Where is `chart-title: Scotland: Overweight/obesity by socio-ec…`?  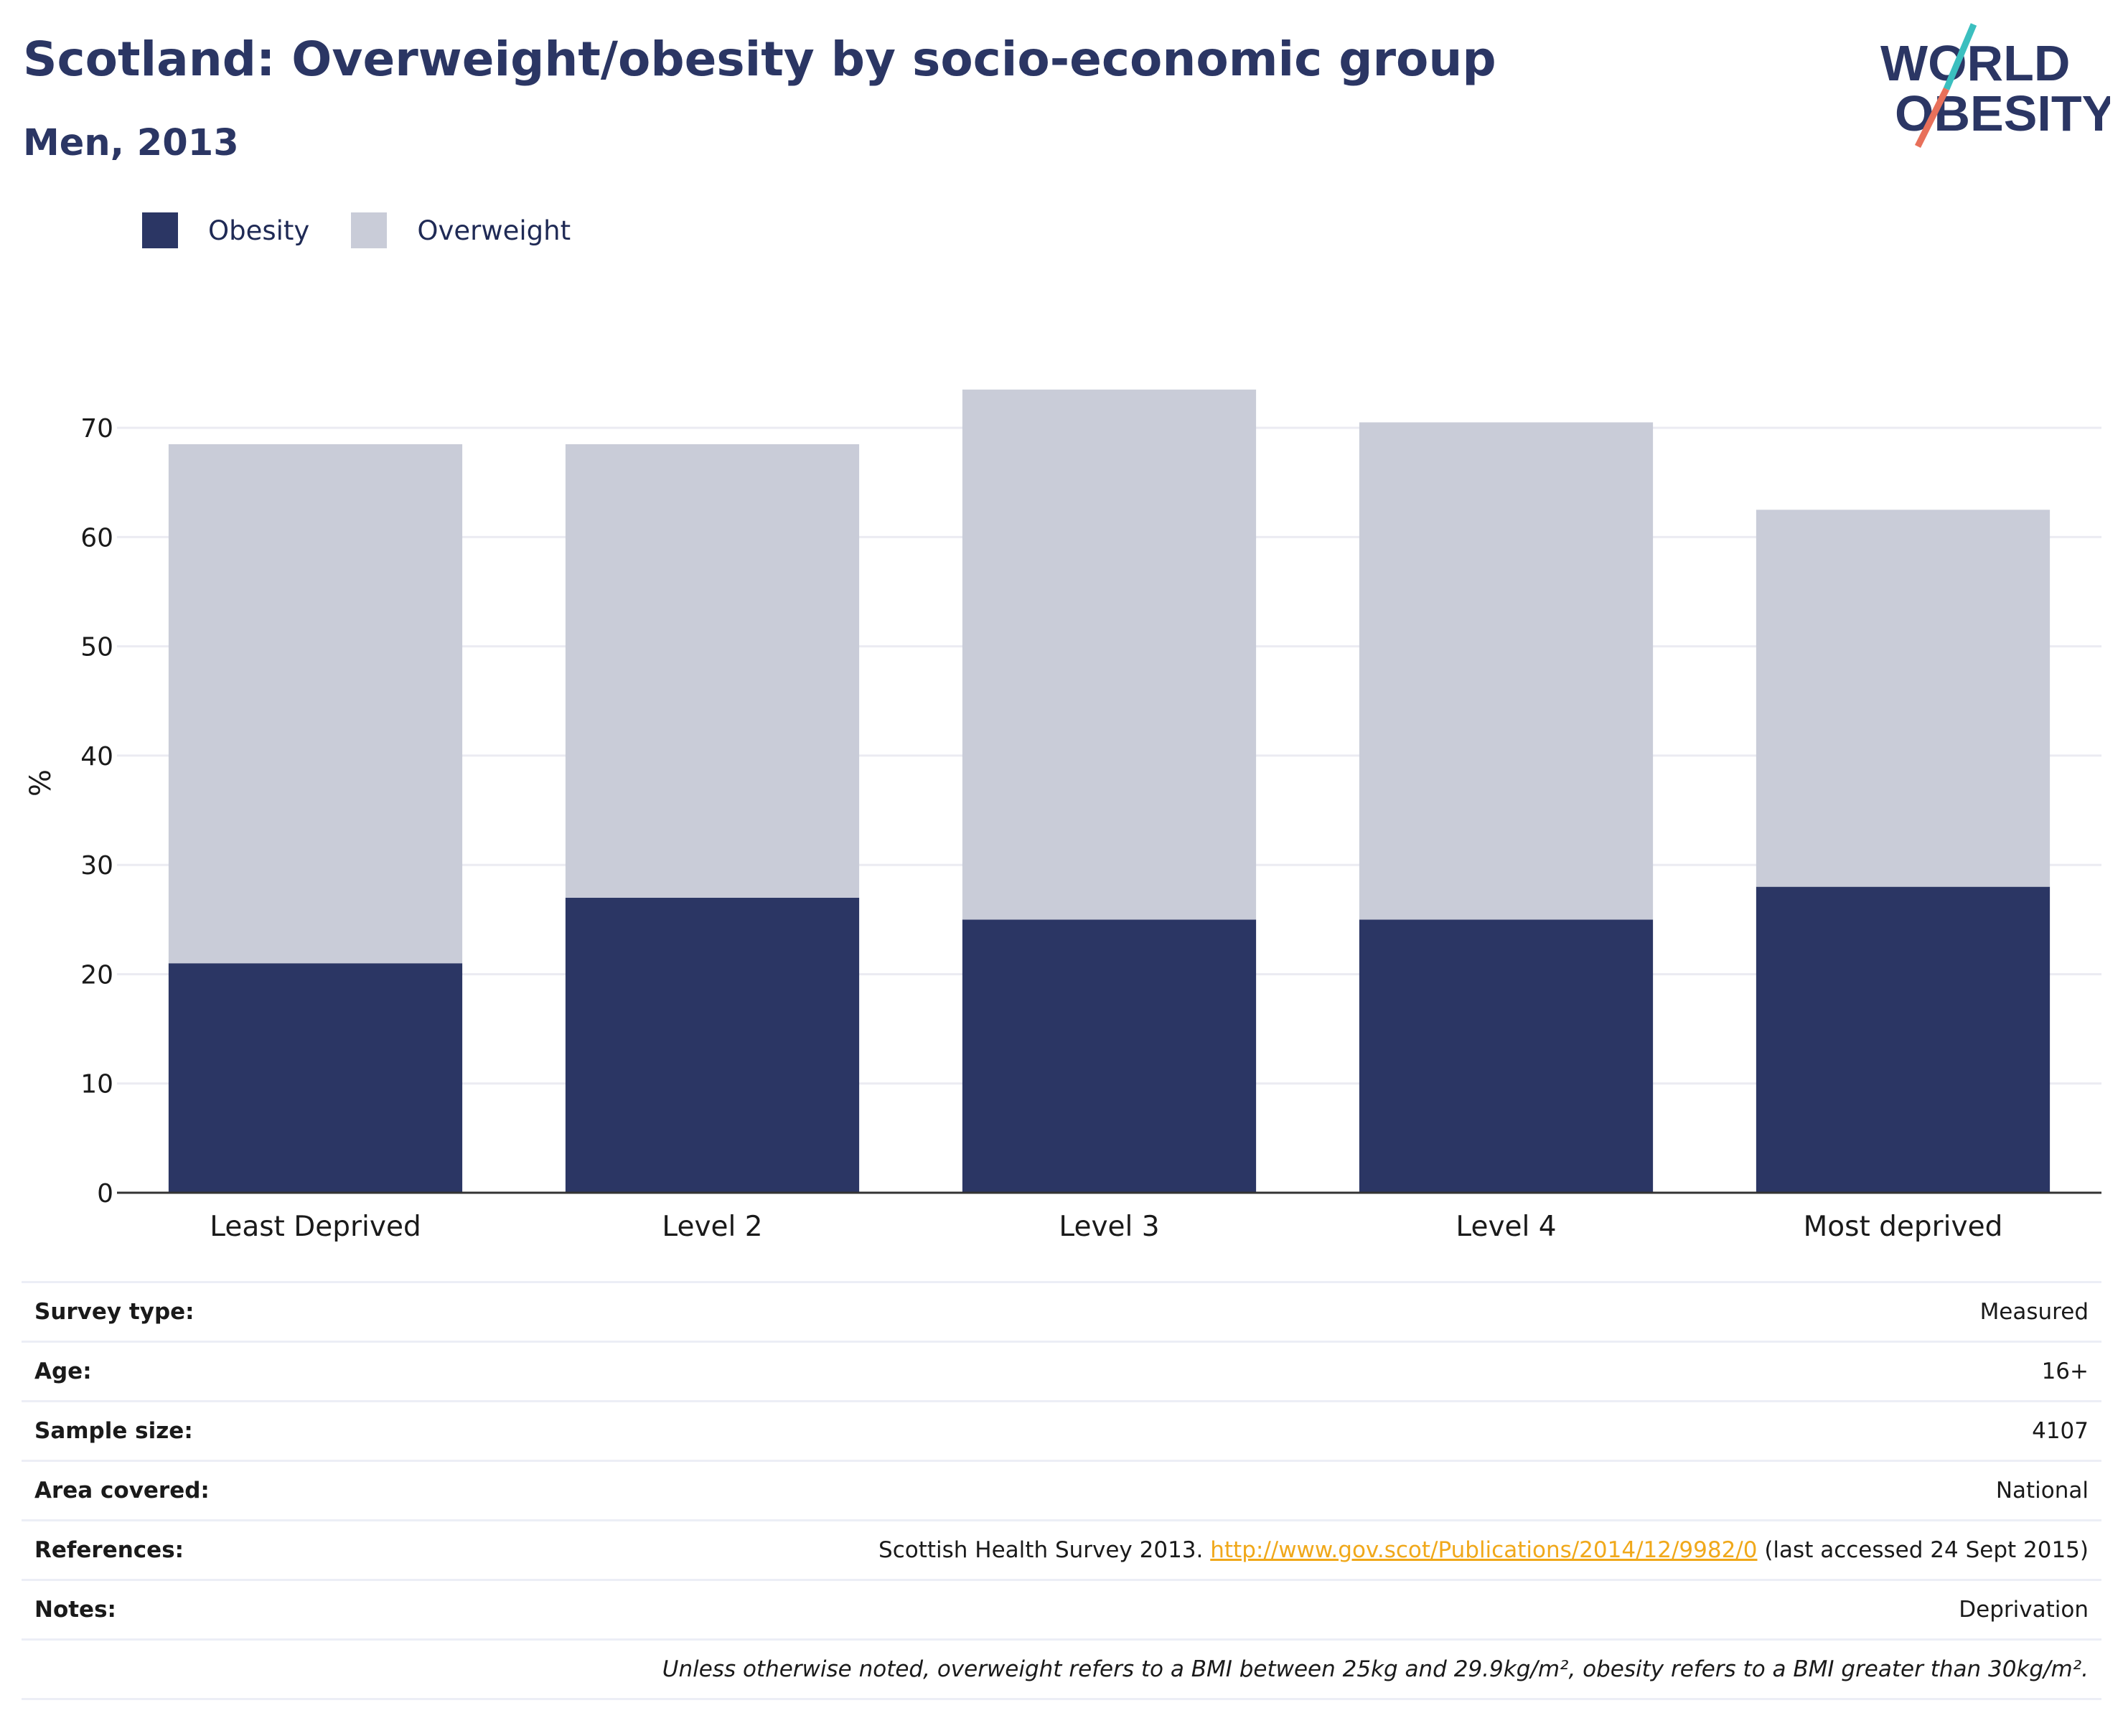 chart-title: Scotland: Overweight/obesity by socio-ec… is located at coordinates (759, 59).